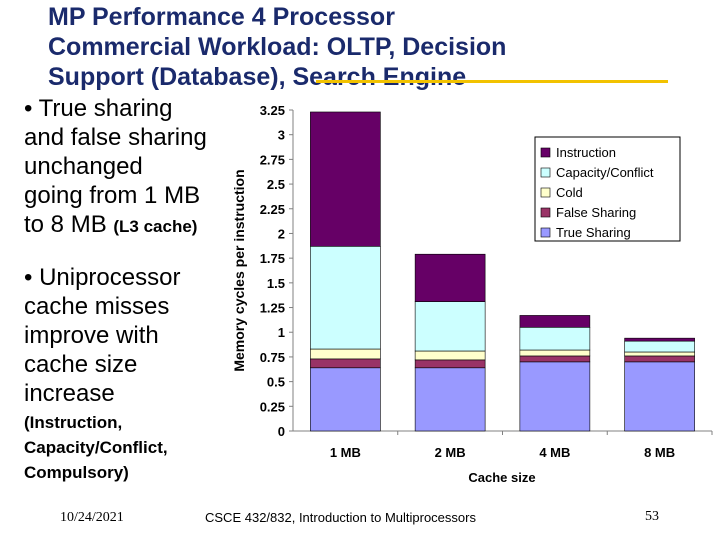 This screenshot has width=720, height=540. What do you see at coordinates (281, 135) in the screenshot?
I see `y-tick-label: 3` at bounding box center [281, 135].